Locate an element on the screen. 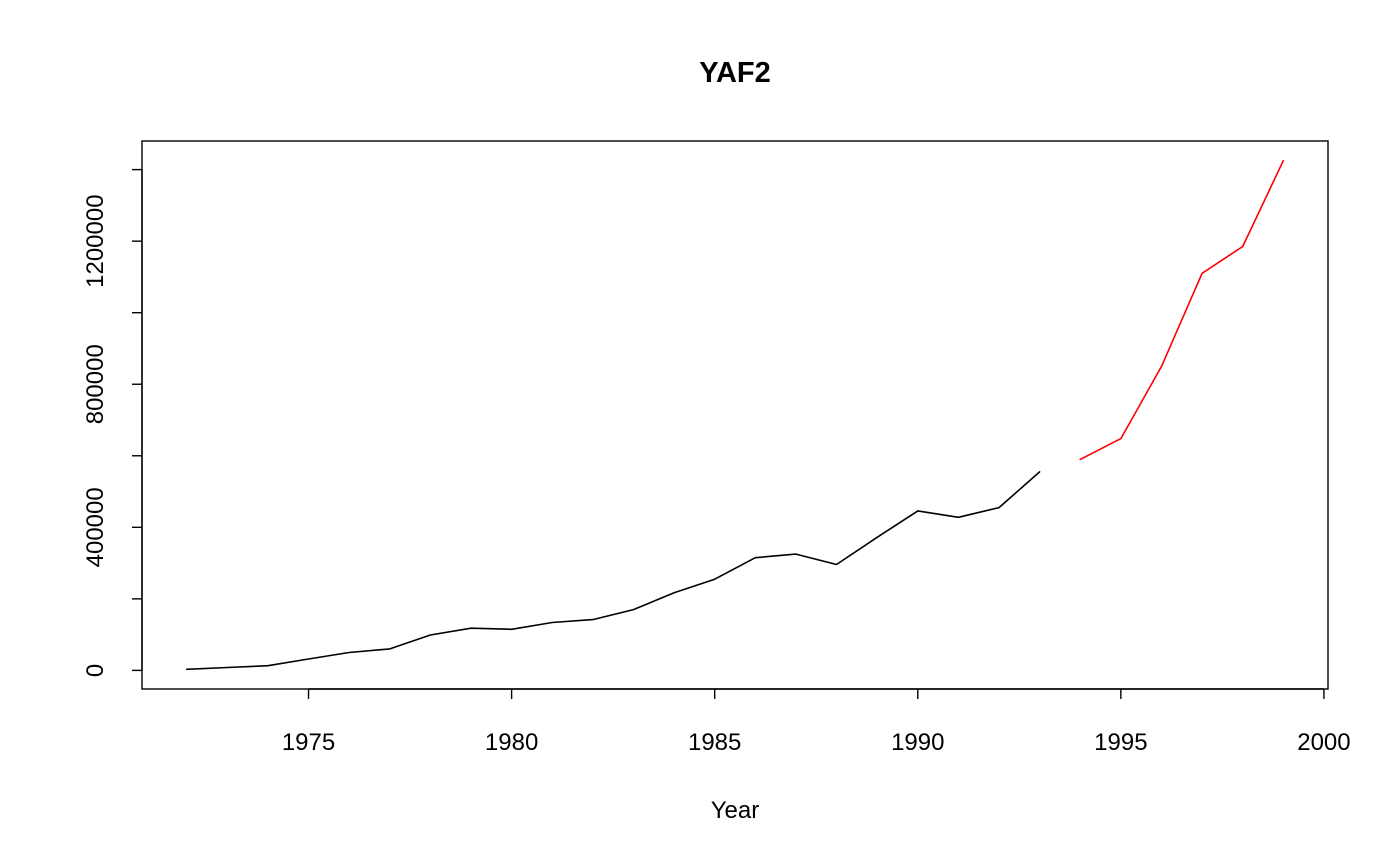 The height and width of the screenshot is (865, 1400). x-tick-label: 2000 is located at coordinates (1323, 742).